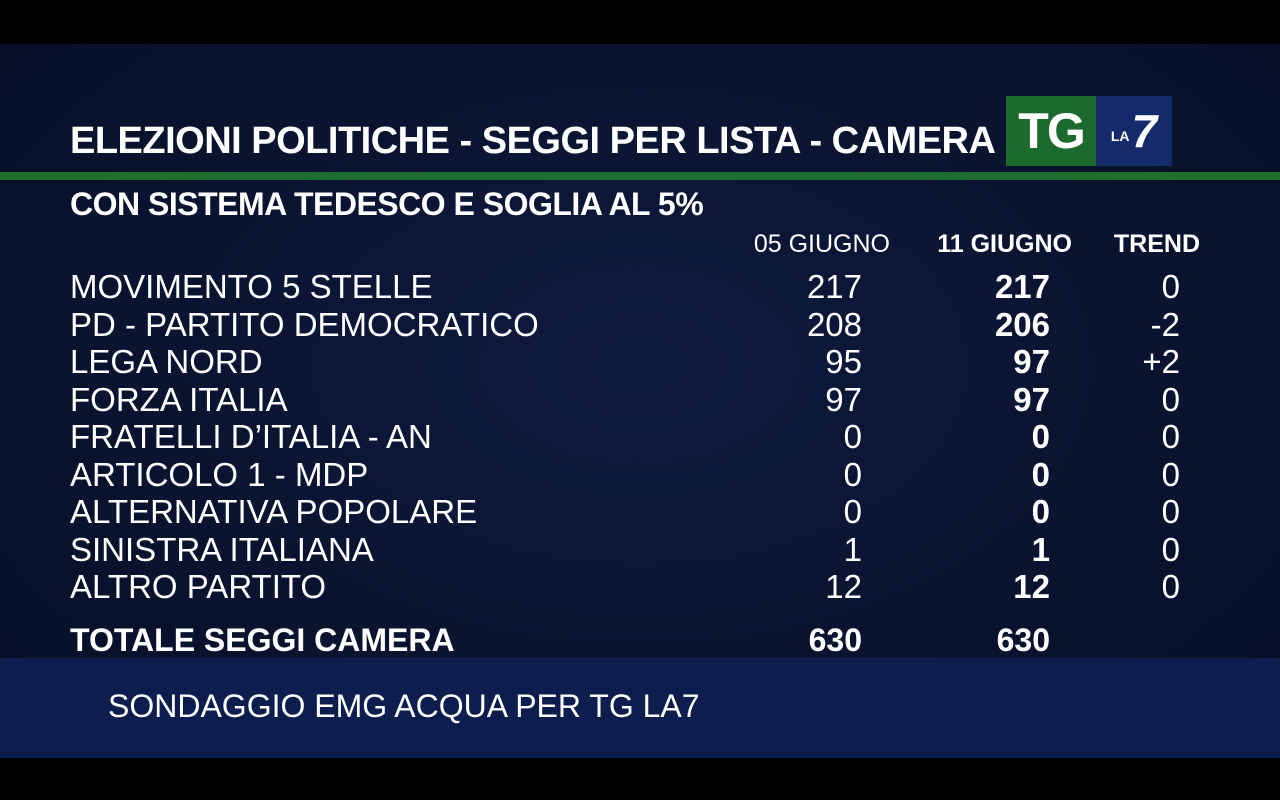 This screenshot has width=1280, height=800. What do you see at coordinates (843, 586) in the screenshot?
I see `seats-05-giugno: 12` at bounding box center [843, 586].